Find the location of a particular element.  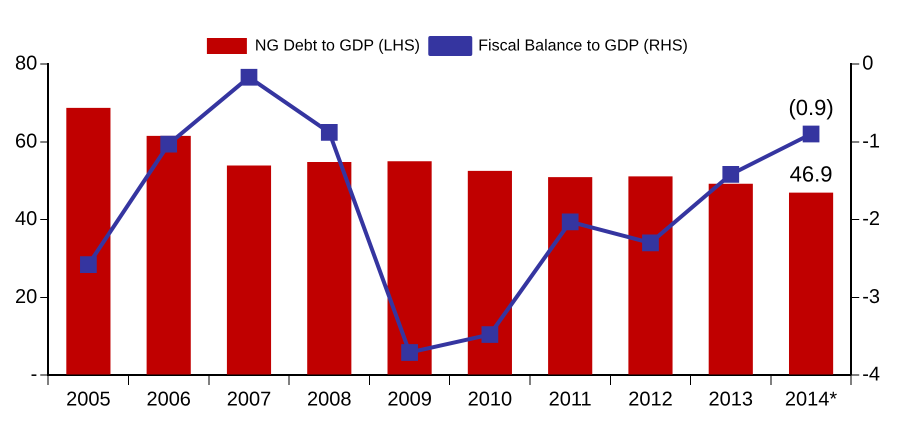

y2-tick-label: -2 is located at coordinates (871, 219).